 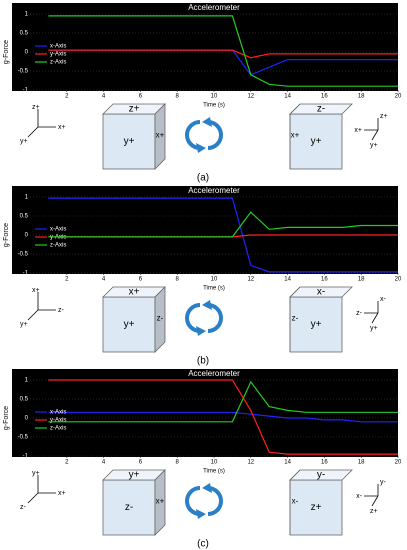 What do you see at coordinates (134, 475) in the screenshot?
I see `cube-top-label: y+` at bounding box center [134, 475].